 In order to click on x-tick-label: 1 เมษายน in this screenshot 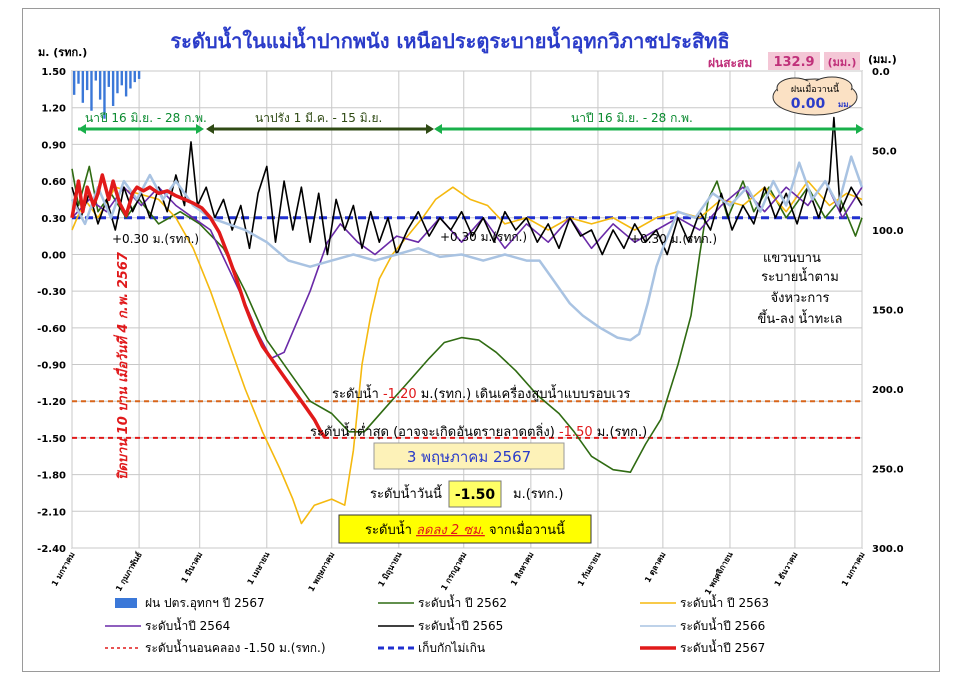, I will do `click(259, 568)`.